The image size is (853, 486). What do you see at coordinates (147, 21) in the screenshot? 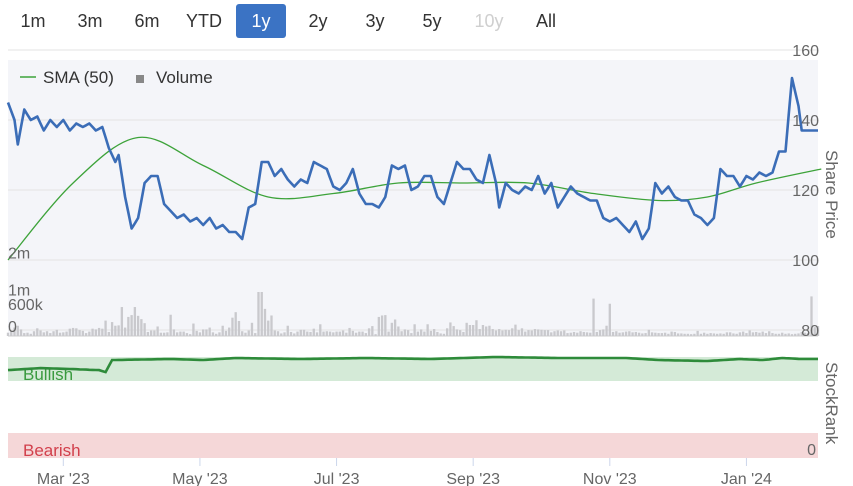
I see `range-button-6m: 6m` at bounding box center [147, 21].